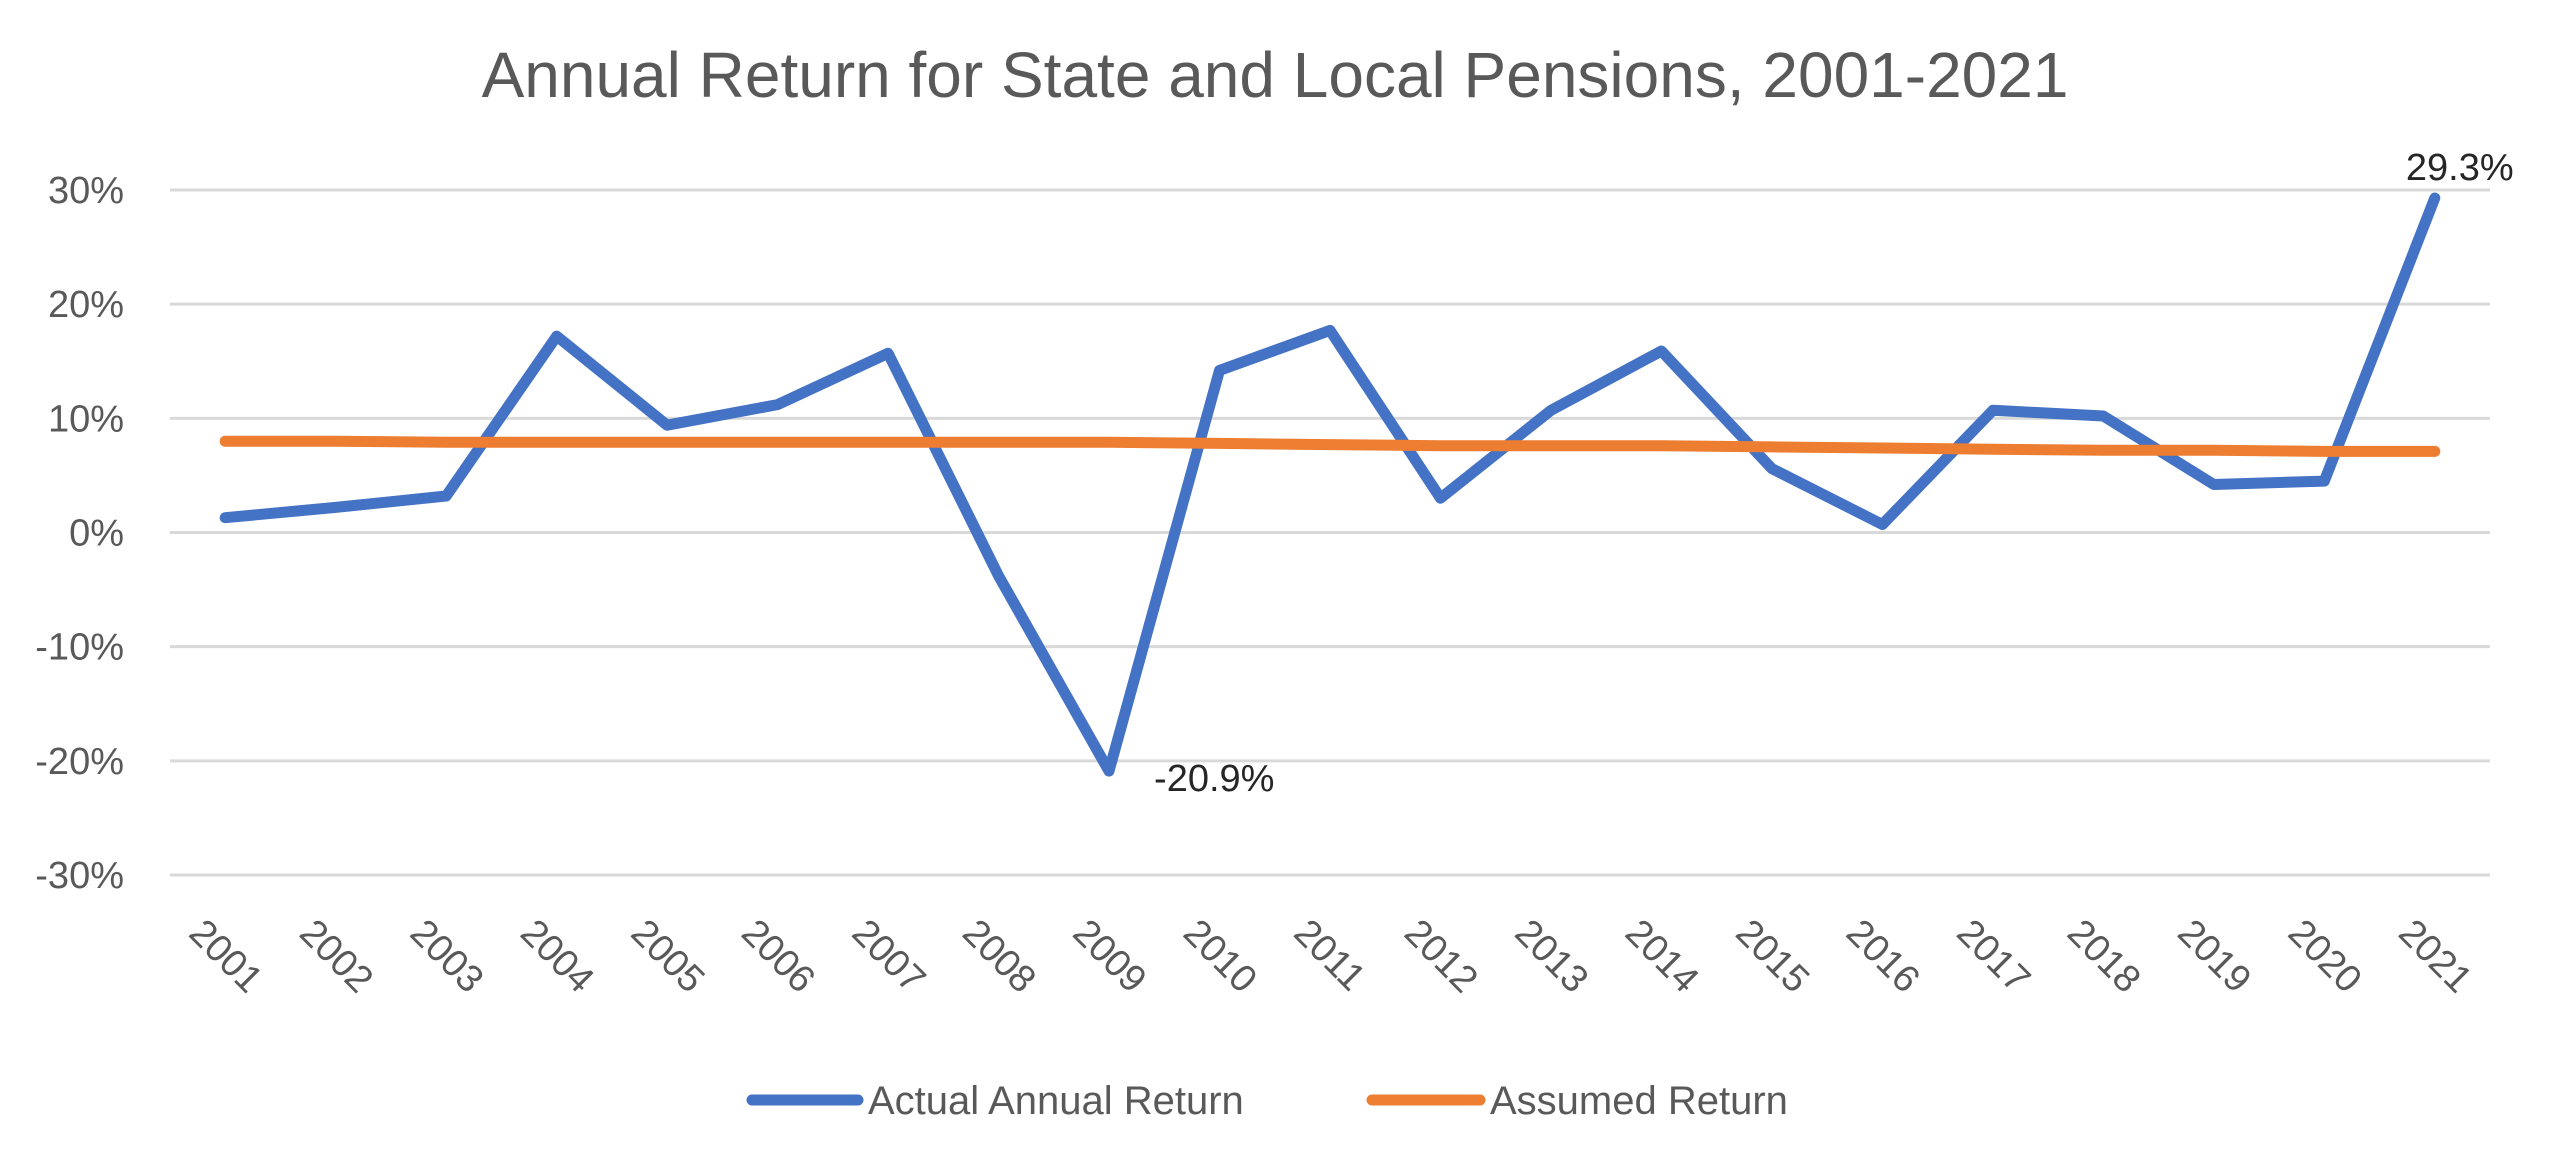 The image size is (2560, 1156). I want to click on x-tick-label: 2019, so click(2213, 956).